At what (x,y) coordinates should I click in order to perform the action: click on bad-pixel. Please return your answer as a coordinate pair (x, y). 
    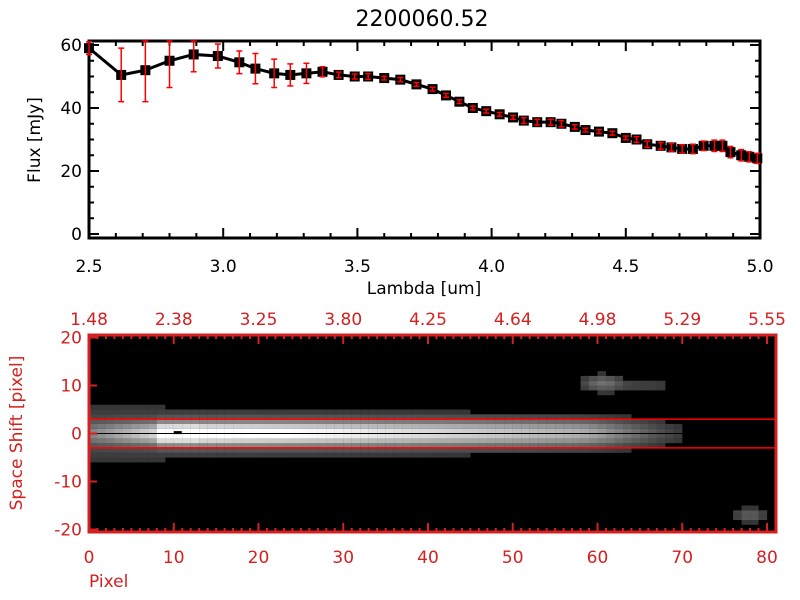
    Looking at the image, I should click on (177, 433).